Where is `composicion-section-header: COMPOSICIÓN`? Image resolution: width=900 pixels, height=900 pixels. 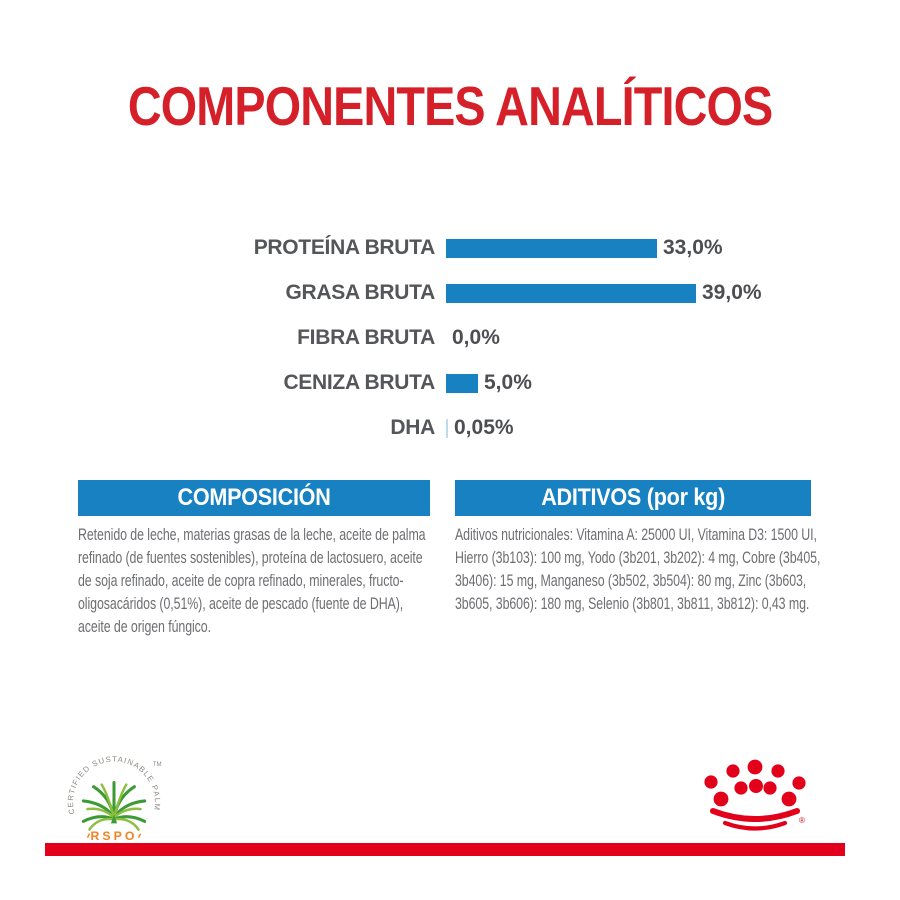 composicion-section-header: COMPOSICIÓN is located at coordinates (254, 498).